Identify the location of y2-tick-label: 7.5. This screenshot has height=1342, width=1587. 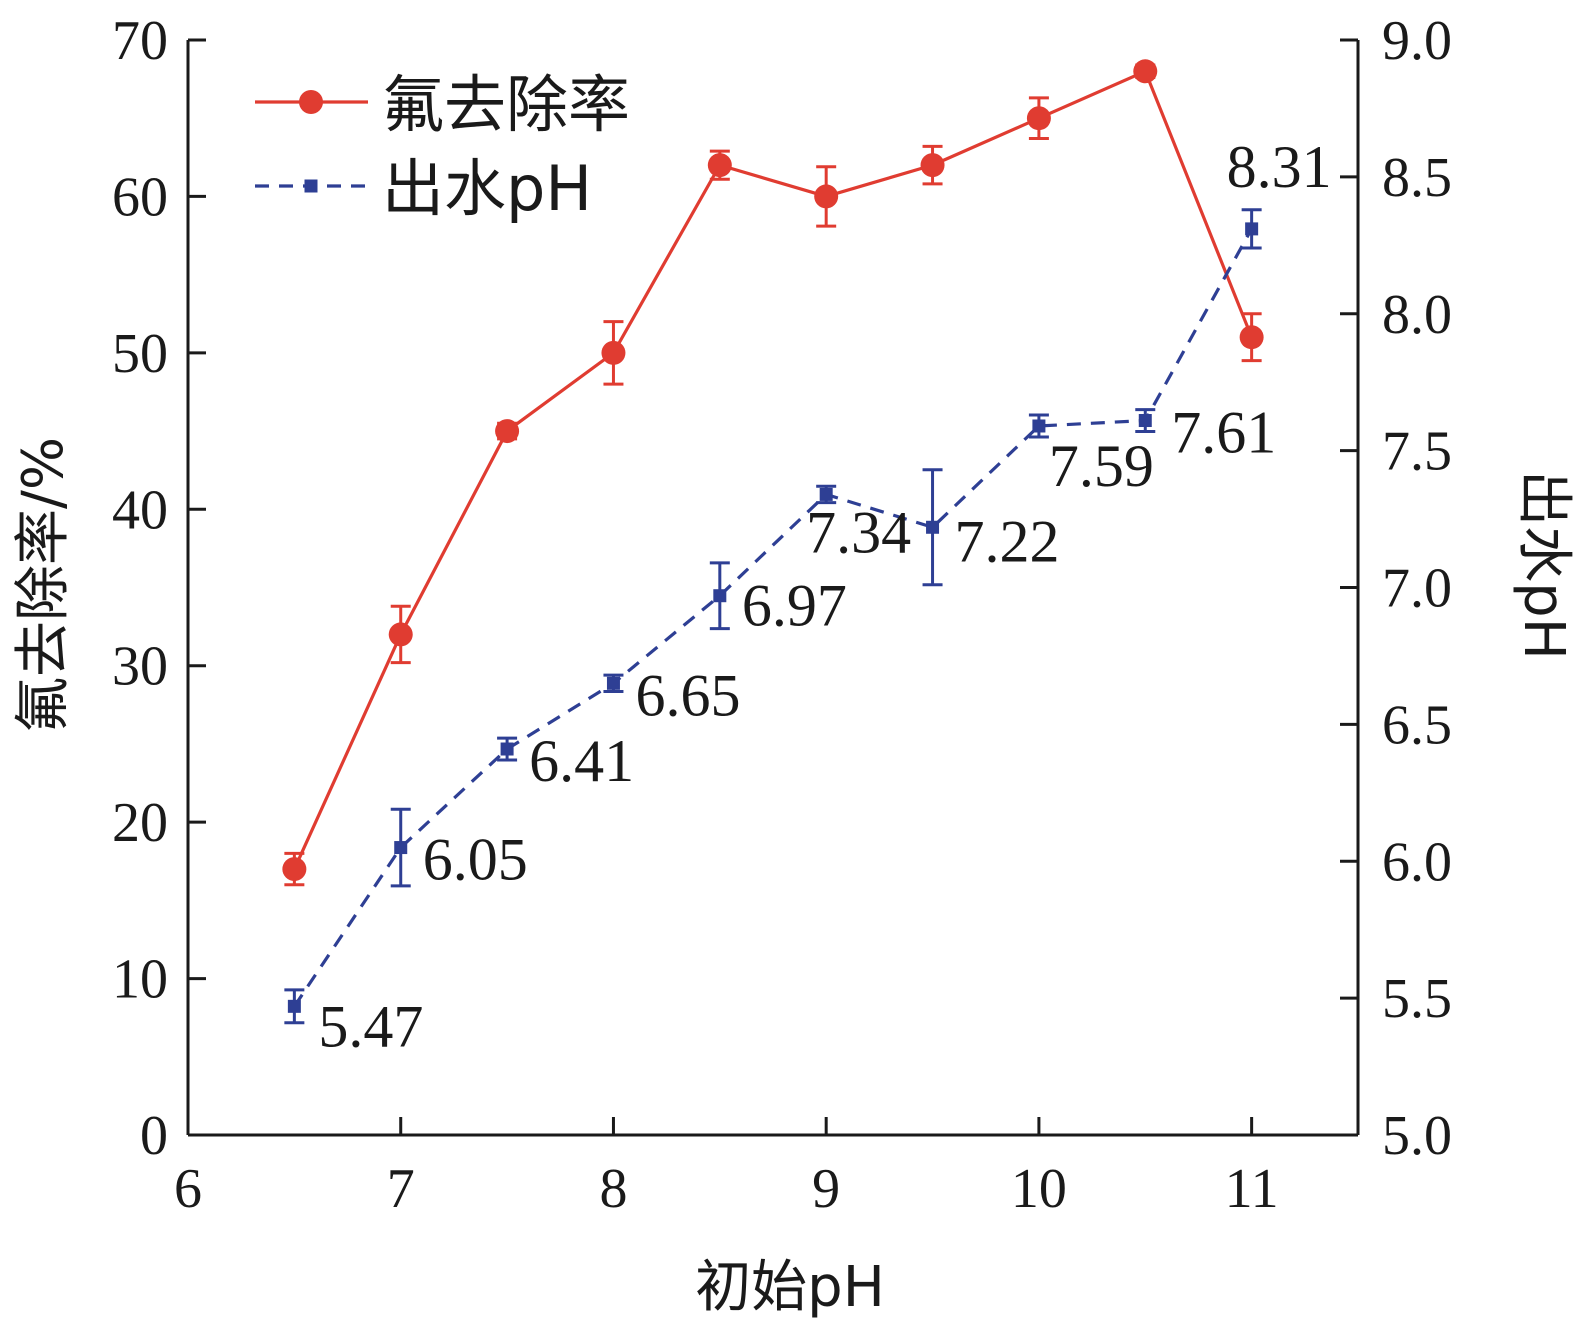
(1417, 452).